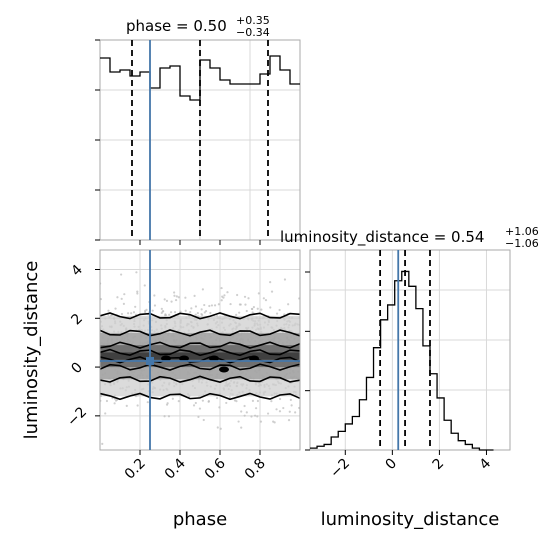 The image size is (550, 550). What do you see at coordinates (150, 360) in the screenshot?
I see `truth-marker` at bounding box center [150, 360].